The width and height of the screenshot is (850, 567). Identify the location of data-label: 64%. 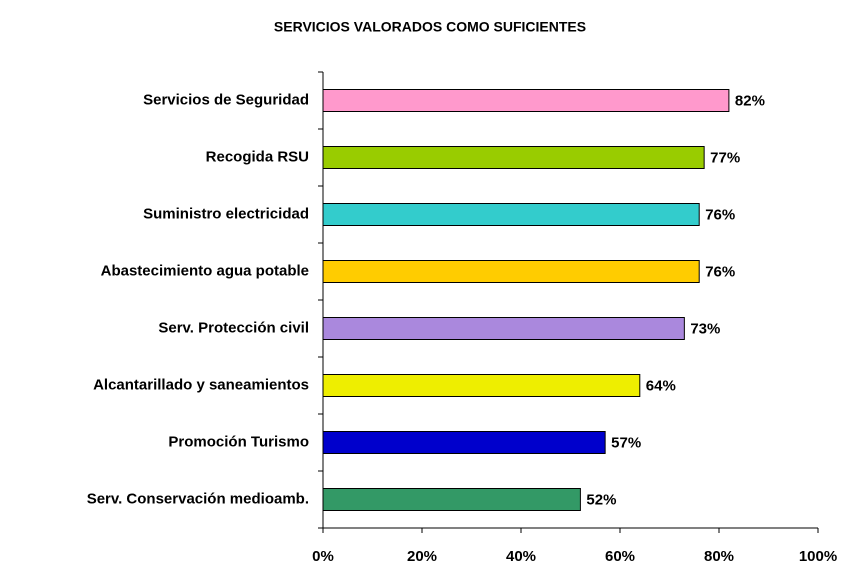
(661, 385).